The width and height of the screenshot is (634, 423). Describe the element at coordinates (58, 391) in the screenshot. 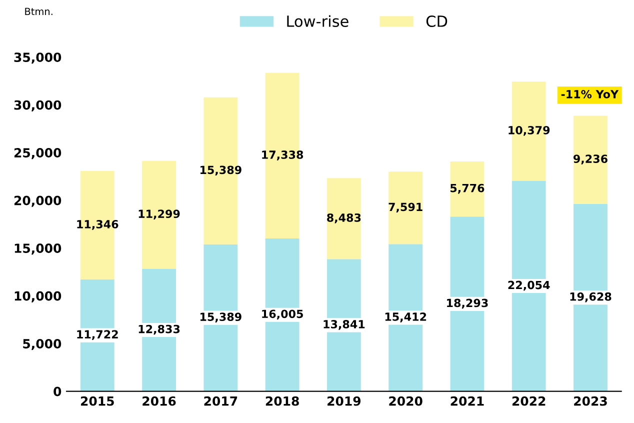

I see `y-tick-label: 0` at that location.